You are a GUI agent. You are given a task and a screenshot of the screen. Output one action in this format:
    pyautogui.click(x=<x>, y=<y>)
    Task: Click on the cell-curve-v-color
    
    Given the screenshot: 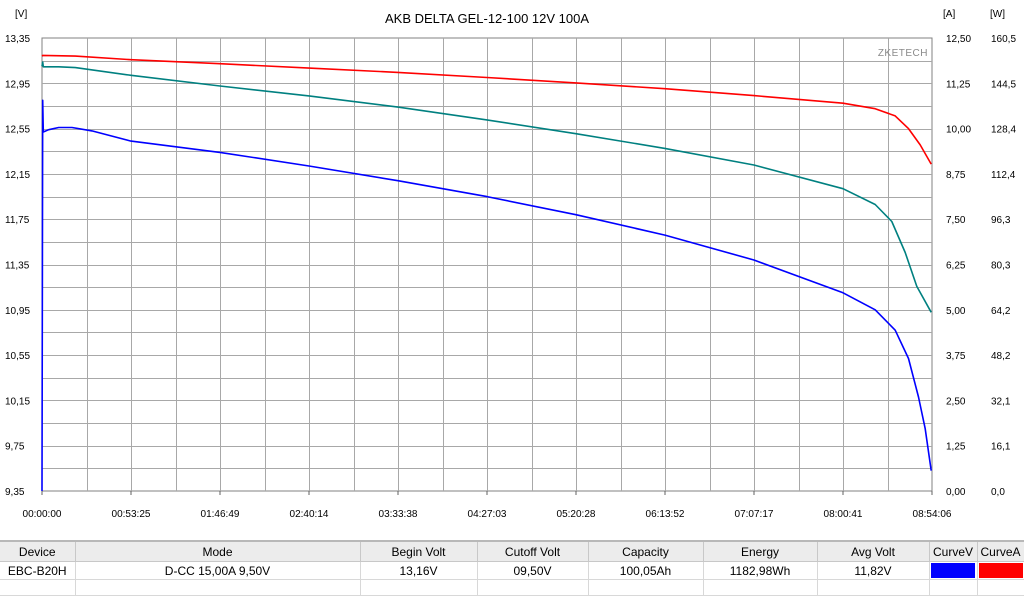 What is the action you would take?
    pyautogui.click(x=953, y=570)
    